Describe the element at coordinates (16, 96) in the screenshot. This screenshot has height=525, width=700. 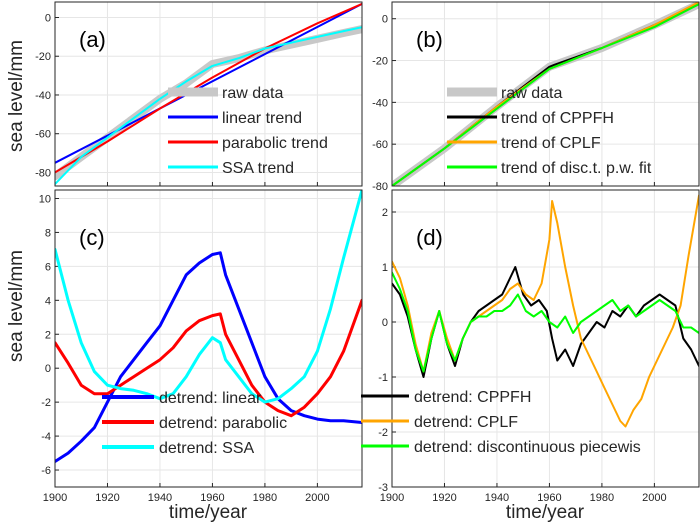
I see `y-axis-label-top: sea level/mm` at that location.